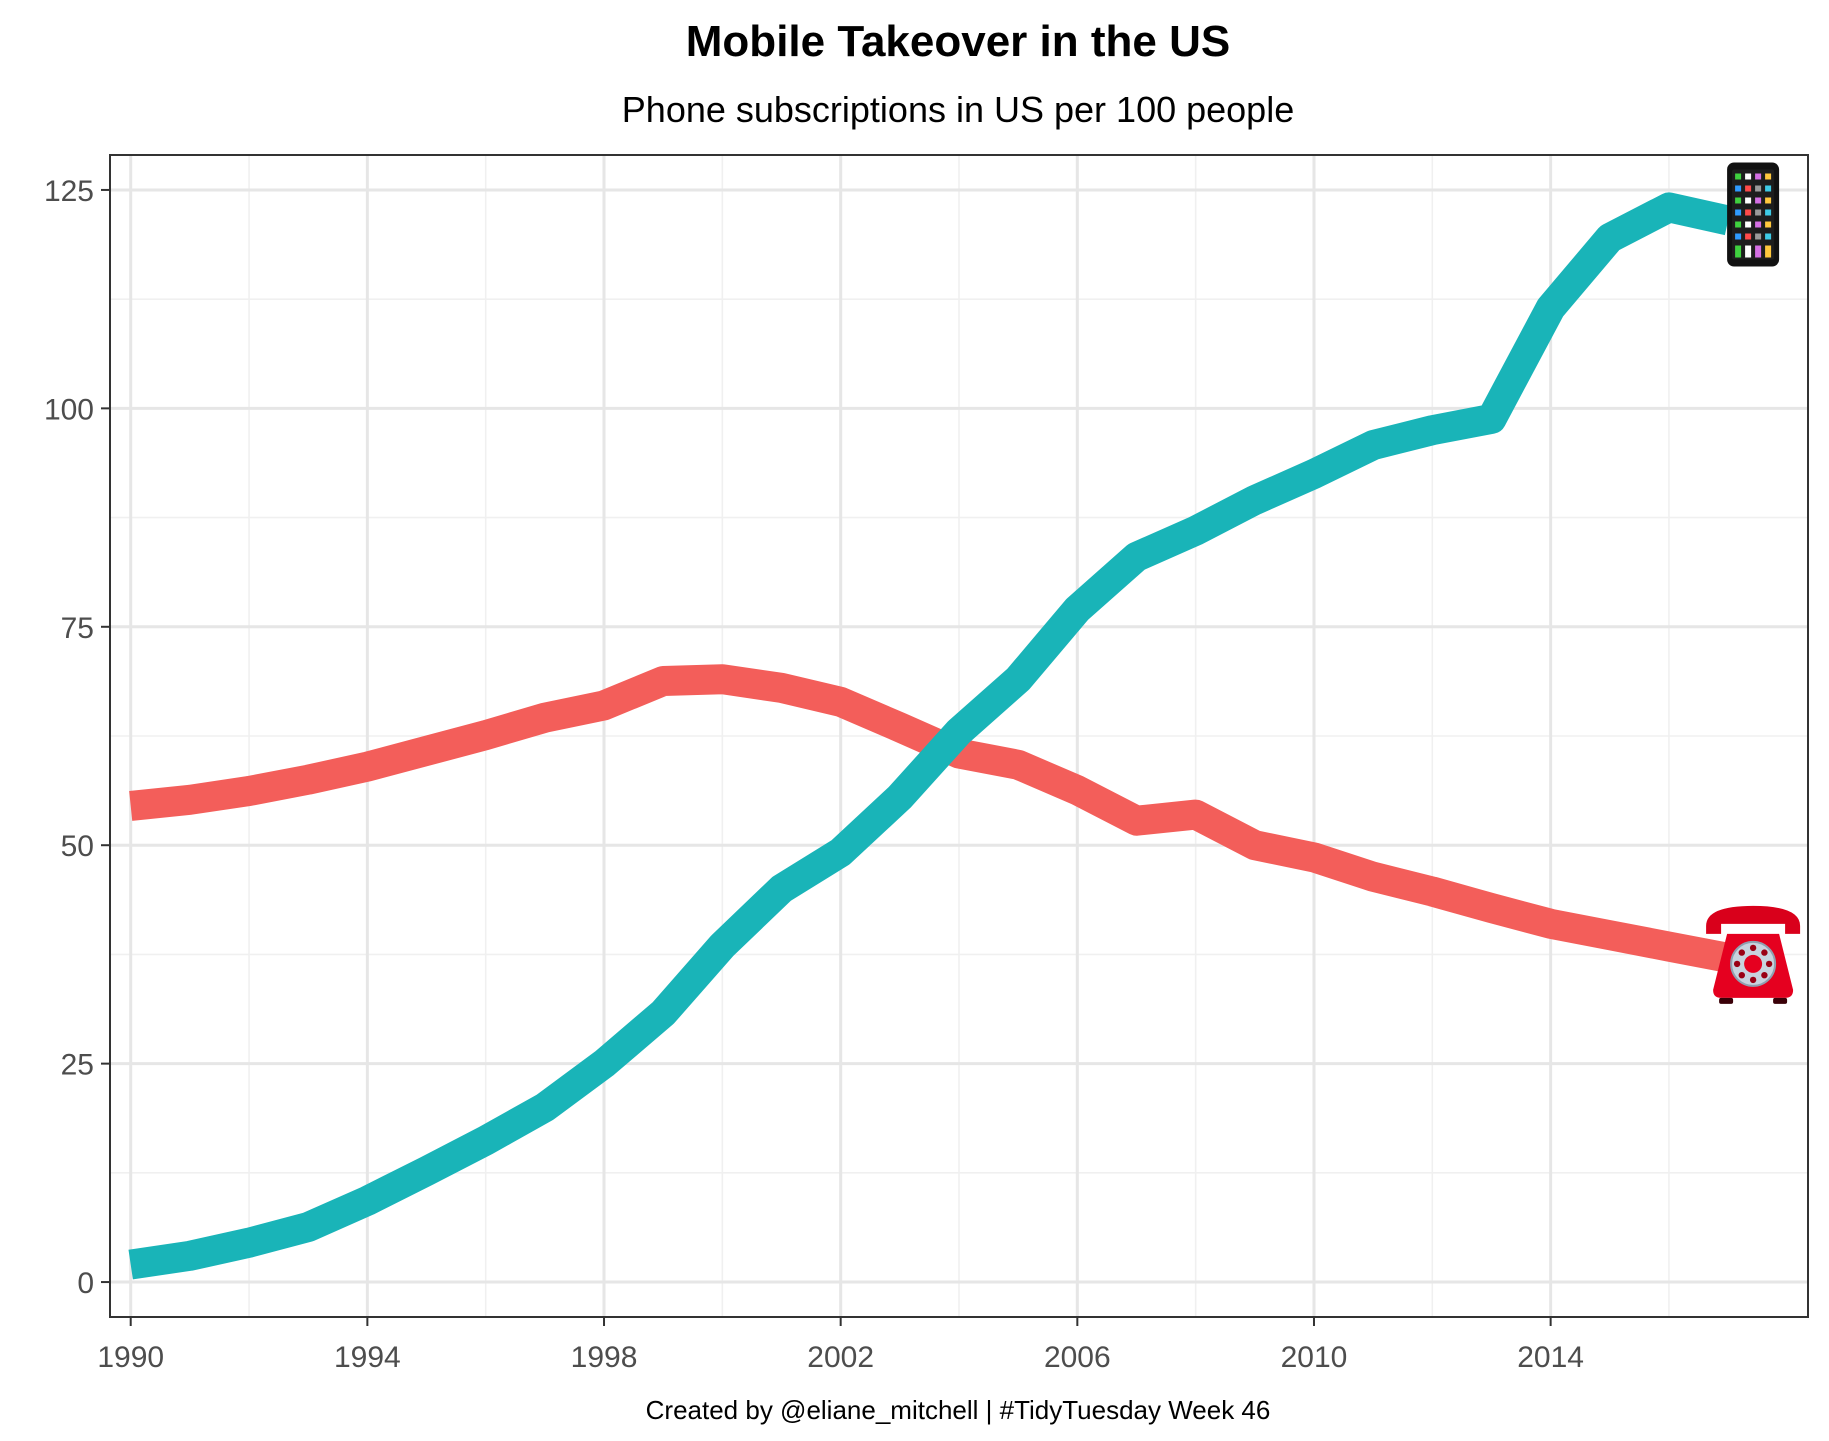 The height and width of the screenshot is (1441, 1829). Describe the element at coordinates (130, 1357) in the screenshot. I see `x-tick-label: 1990` at that location.